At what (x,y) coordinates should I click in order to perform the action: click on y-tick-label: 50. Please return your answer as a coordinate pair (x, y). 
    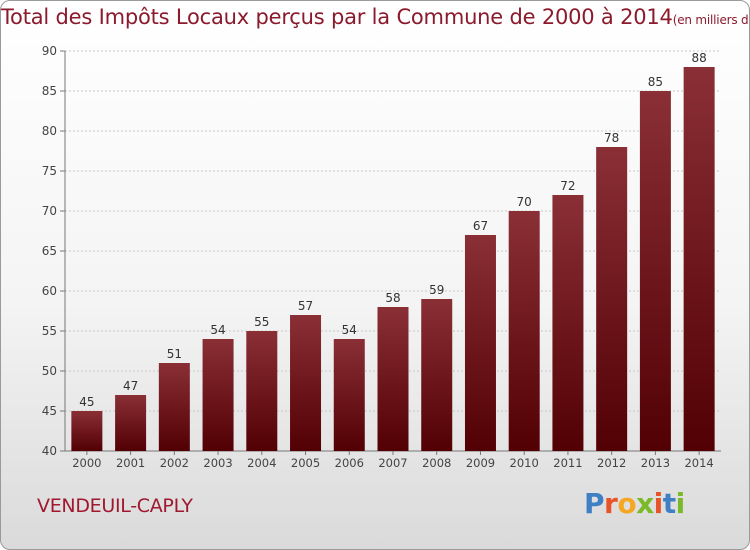
    Looking at the image, I should click on (49, 371).